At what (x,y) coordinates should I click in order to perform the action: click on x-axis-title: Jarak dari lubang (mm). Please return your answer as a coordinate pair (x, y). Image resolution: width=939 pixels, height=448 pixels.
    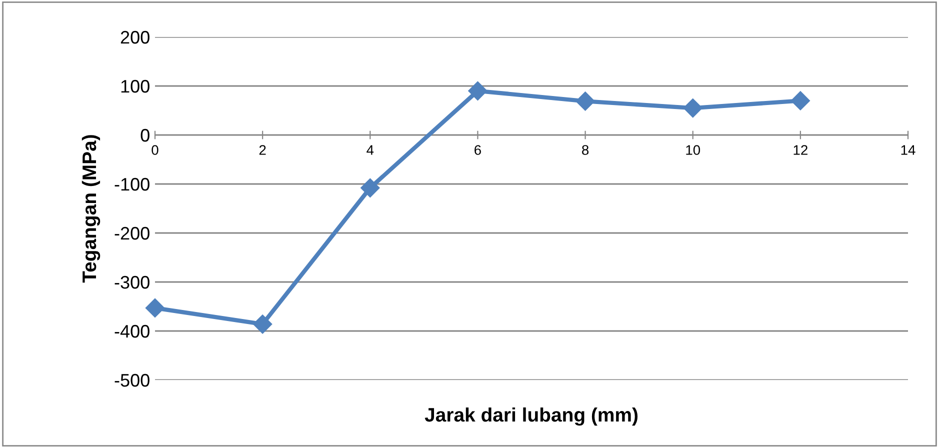
    Looking at the image, I should click on (531, 416).